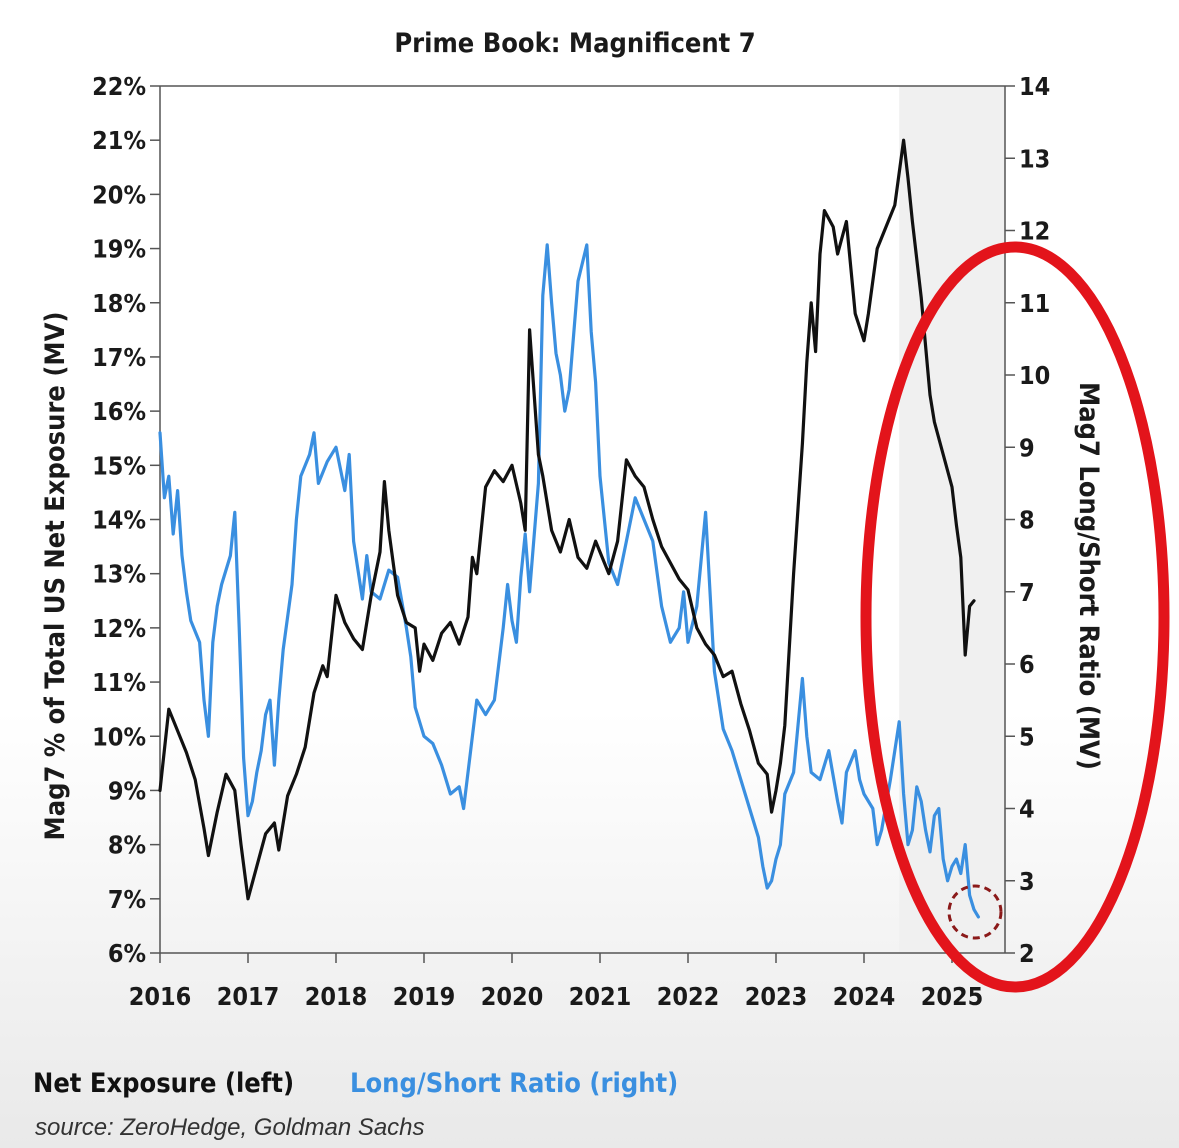 This screenshot has width=1179, height=1148. I want to click on y-left-tick-label: 12%, so click(119, 628).